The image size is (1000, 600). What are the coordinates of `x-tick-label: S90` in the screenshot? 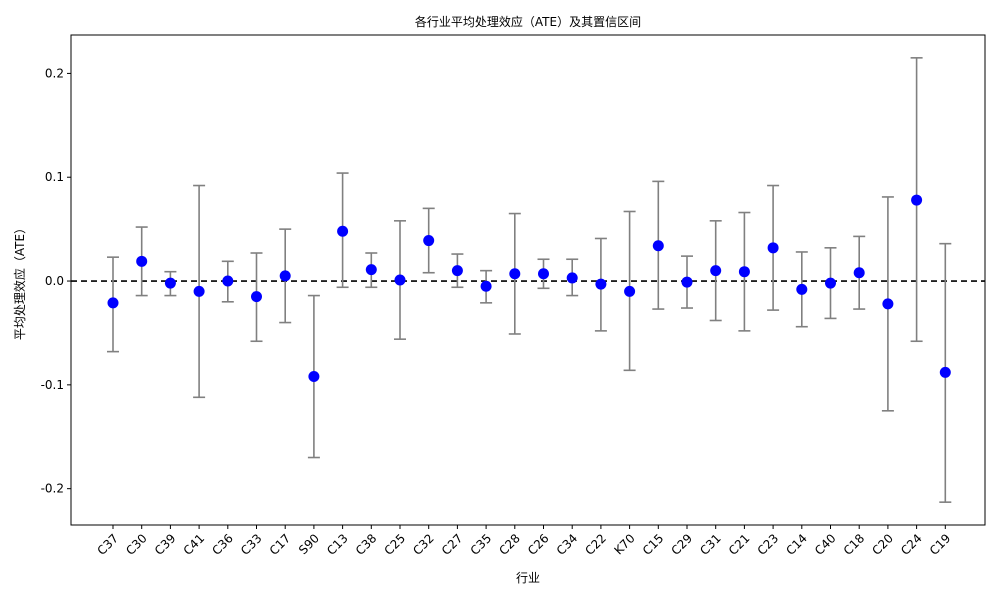 It's located at (309, 544).